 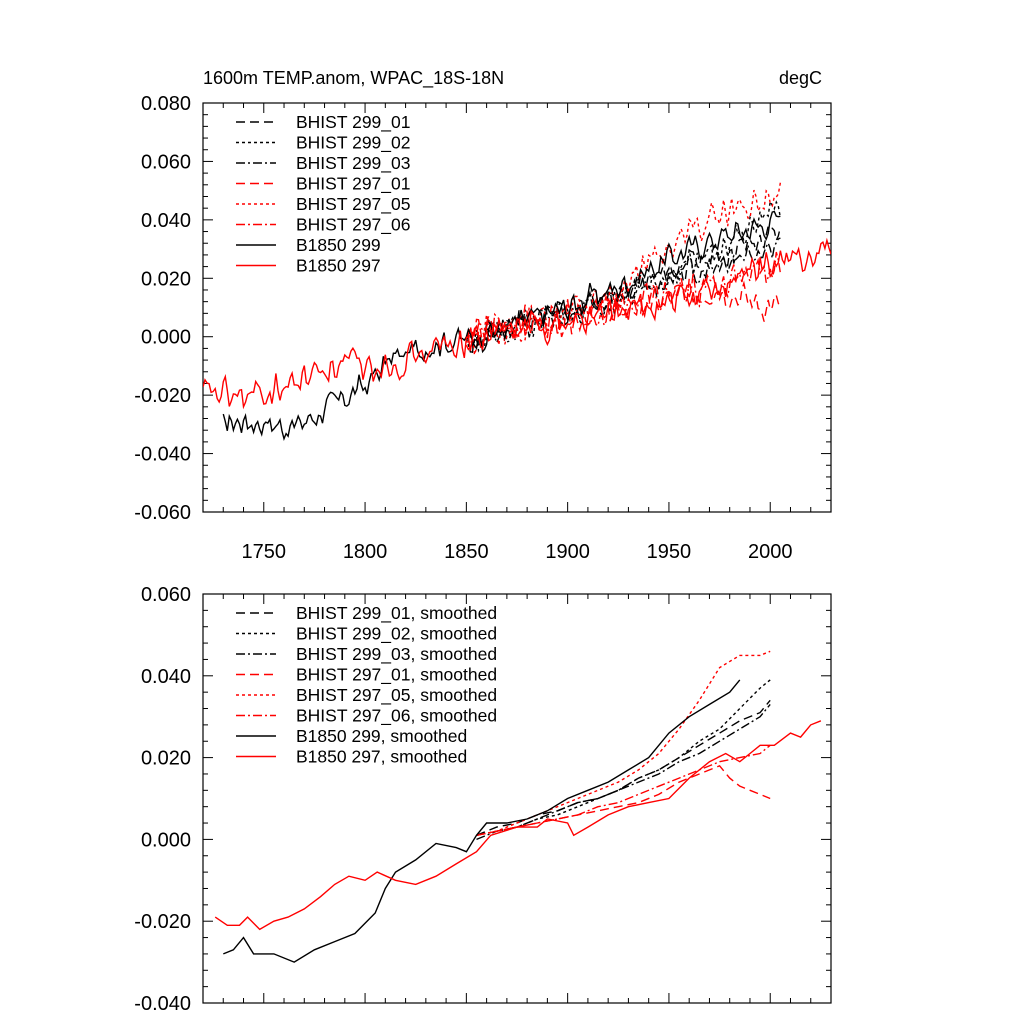 I want to click on y-tick-label: -0.060, so click(x=162, y=513).